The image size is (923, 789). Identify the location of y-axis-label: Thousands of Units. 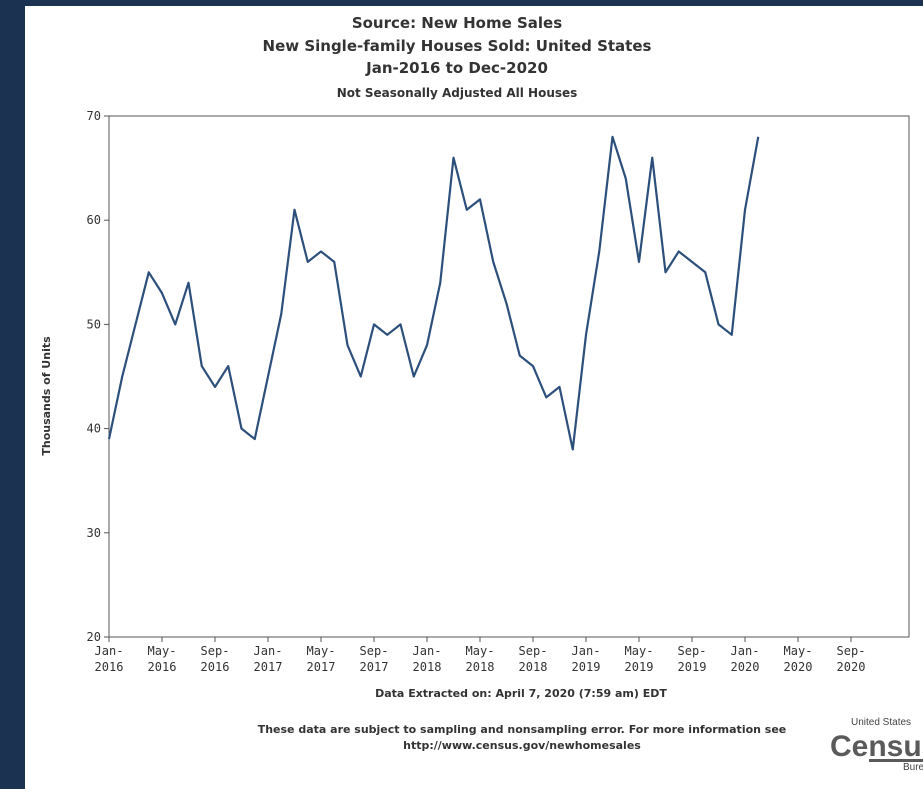
(46, 396).